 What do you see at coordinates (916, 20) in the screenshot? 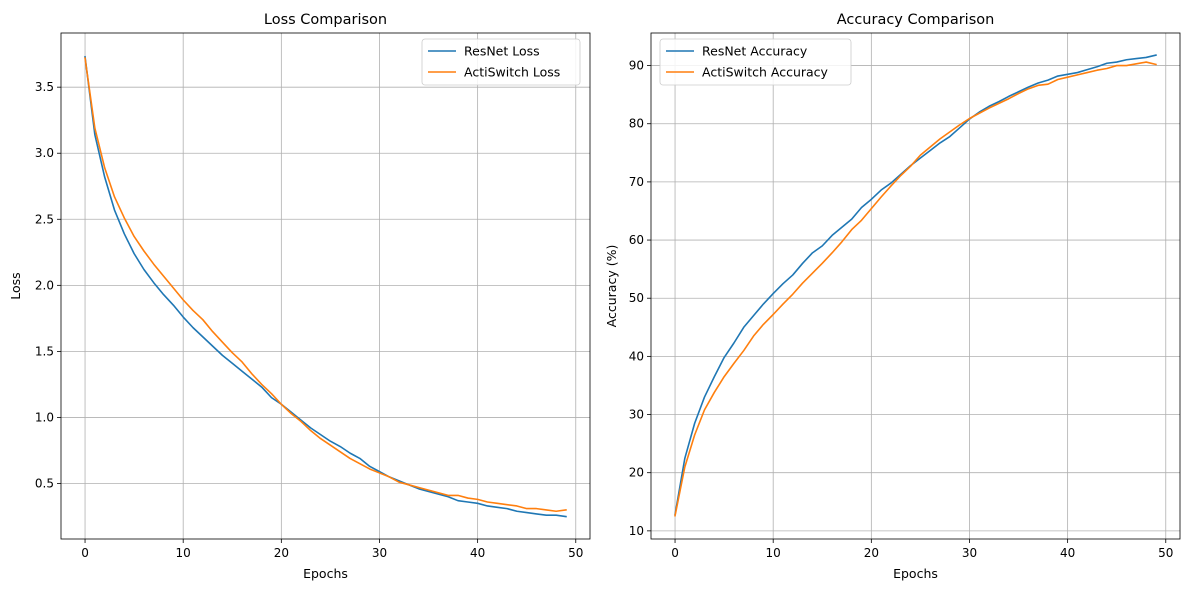
I see `accuracy-chart-title: Accuracy Comparison` at bounding box center [916, 20].